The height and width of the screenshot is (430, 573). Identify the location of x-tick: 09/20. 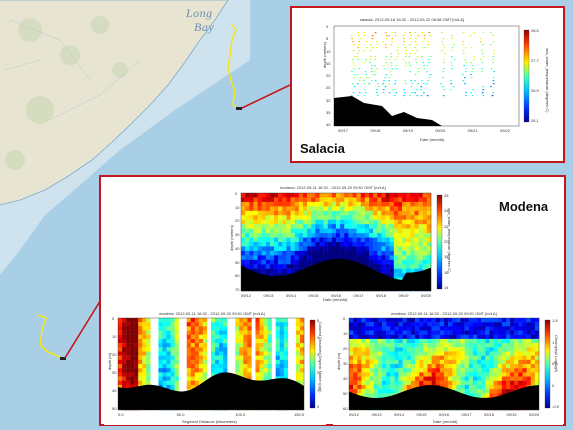
(534, 414).